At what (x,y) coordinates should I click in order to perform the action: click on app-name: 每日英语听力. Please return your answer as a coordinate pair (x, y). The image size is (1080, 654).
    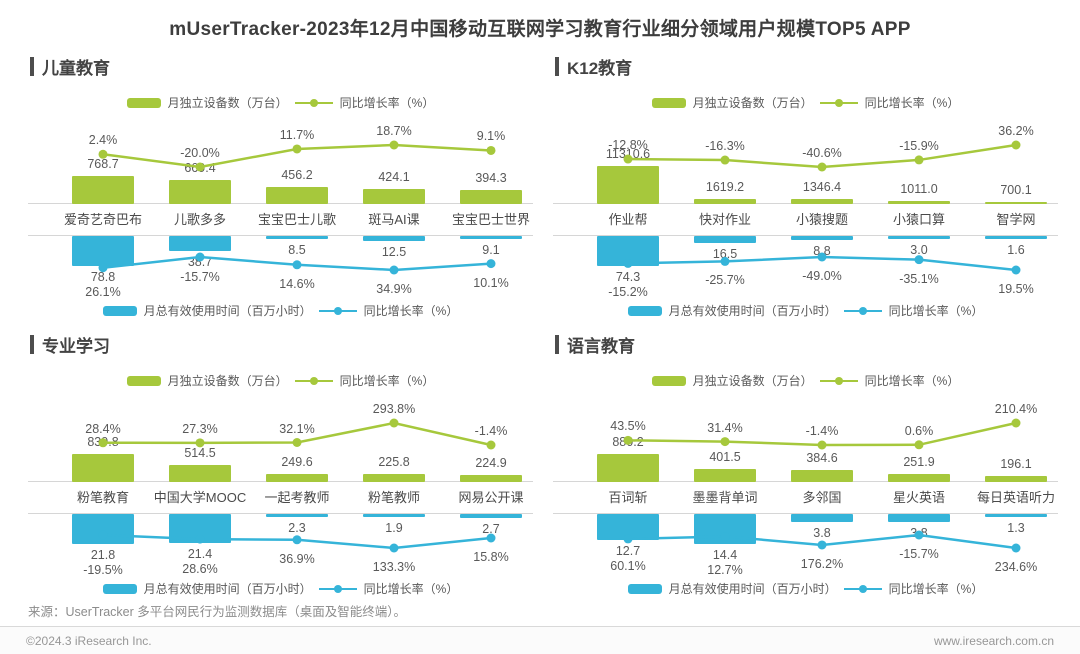
    Looking at the image, I should click on (1016, 497).